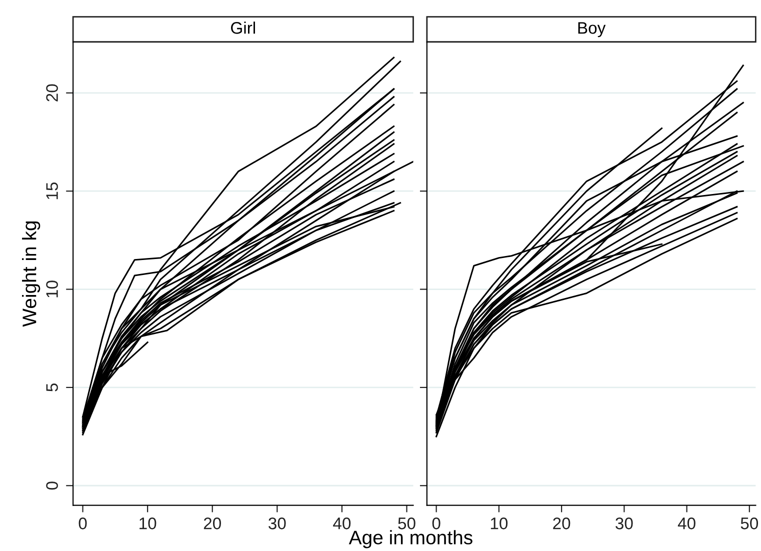 This screenshot has width=761, height=551. What do you see at coordinates (52, 486) in the screenshot?
I see `y-tick-label: 0` at bounding box center [52, 486].